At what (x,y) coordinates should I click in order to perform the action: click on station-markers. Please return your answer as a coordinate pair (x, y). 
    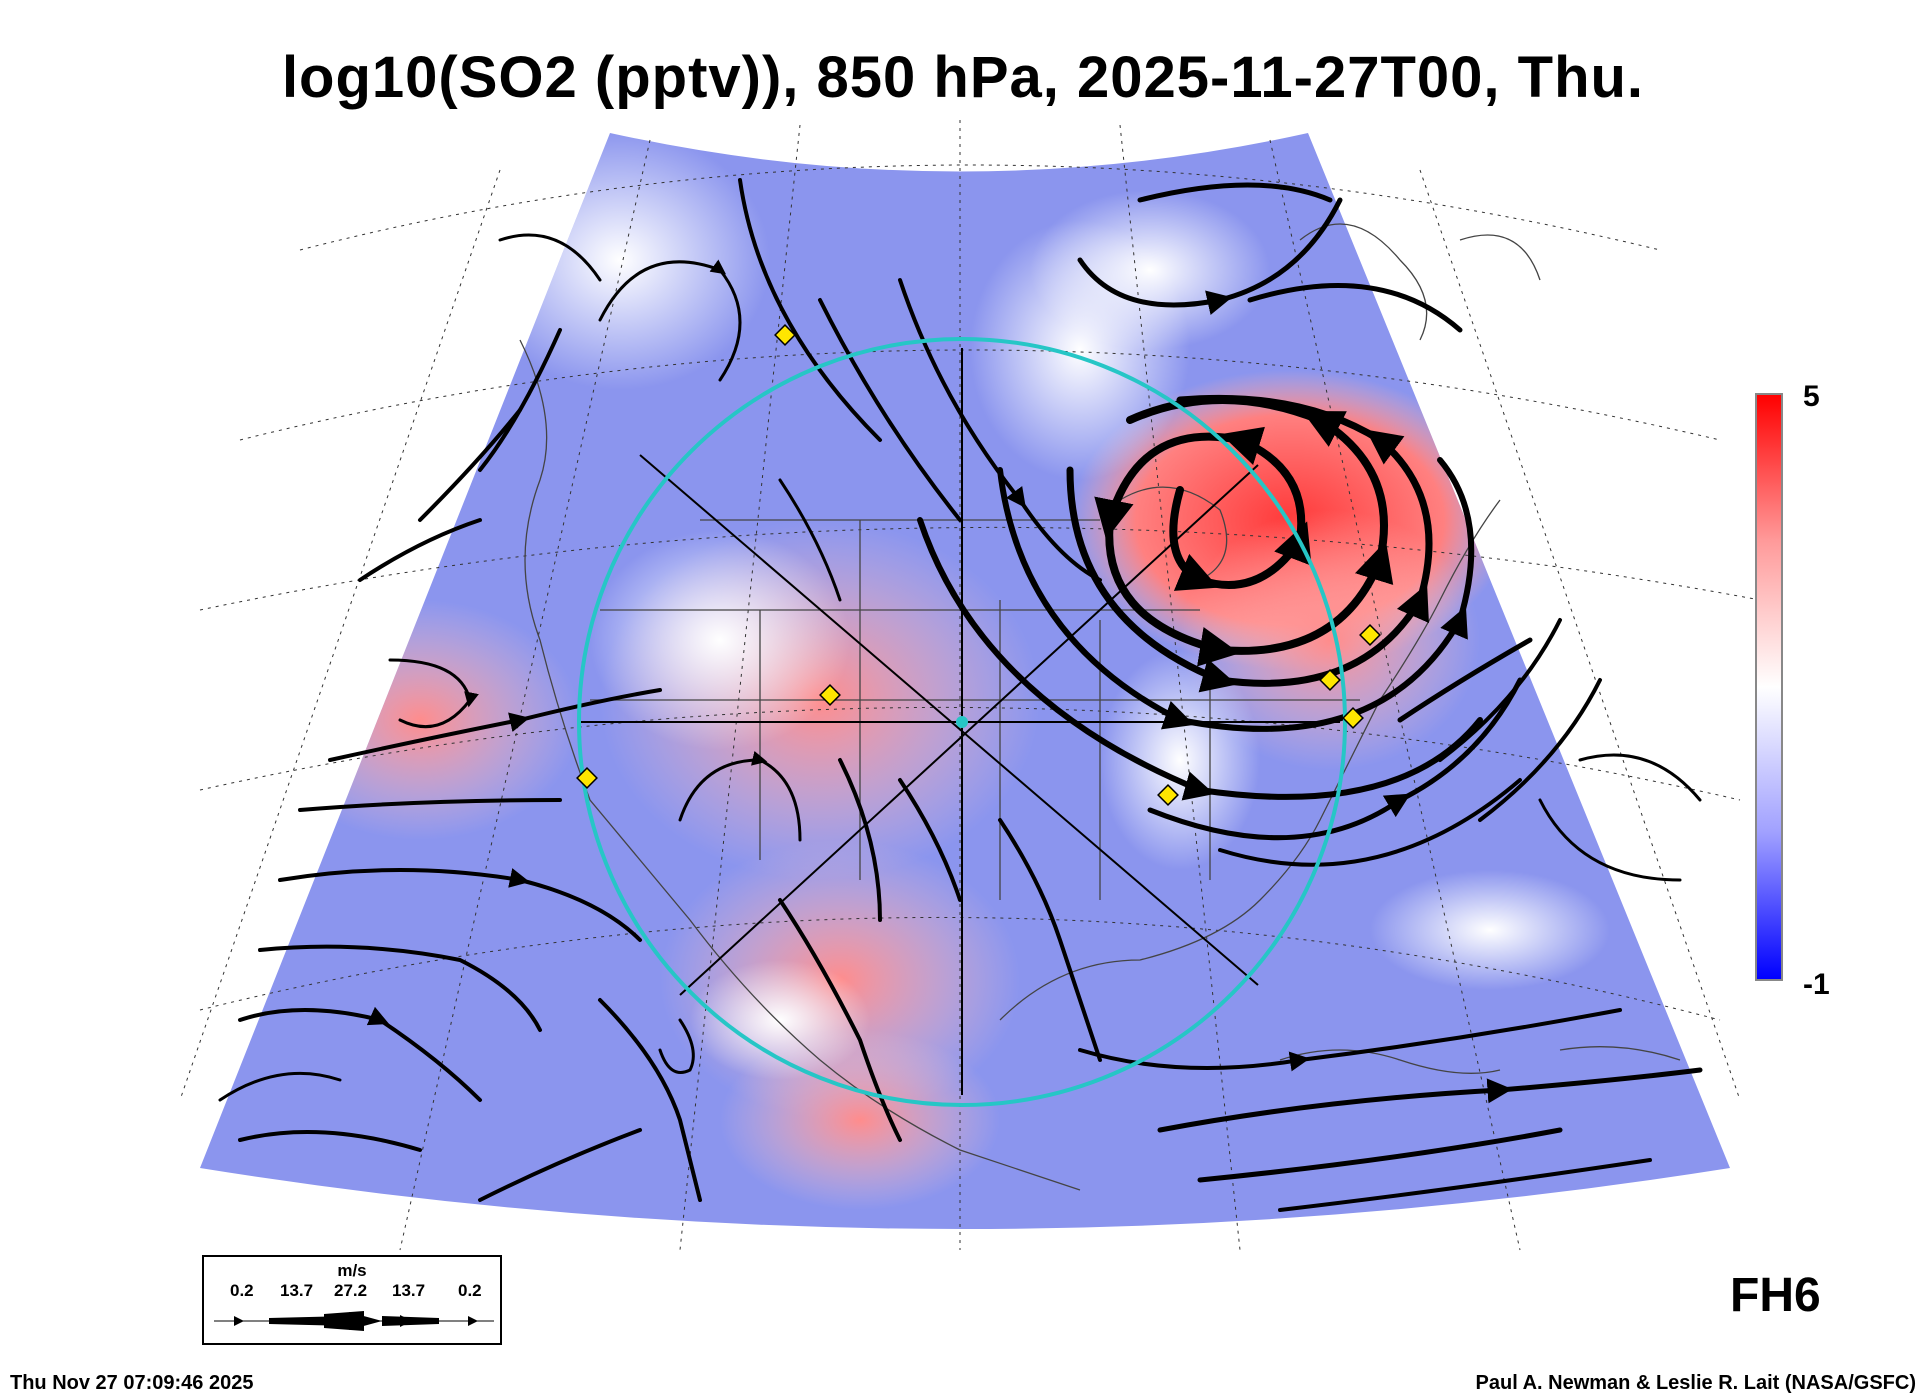
    Looking at the image, I should click on (978, 565).